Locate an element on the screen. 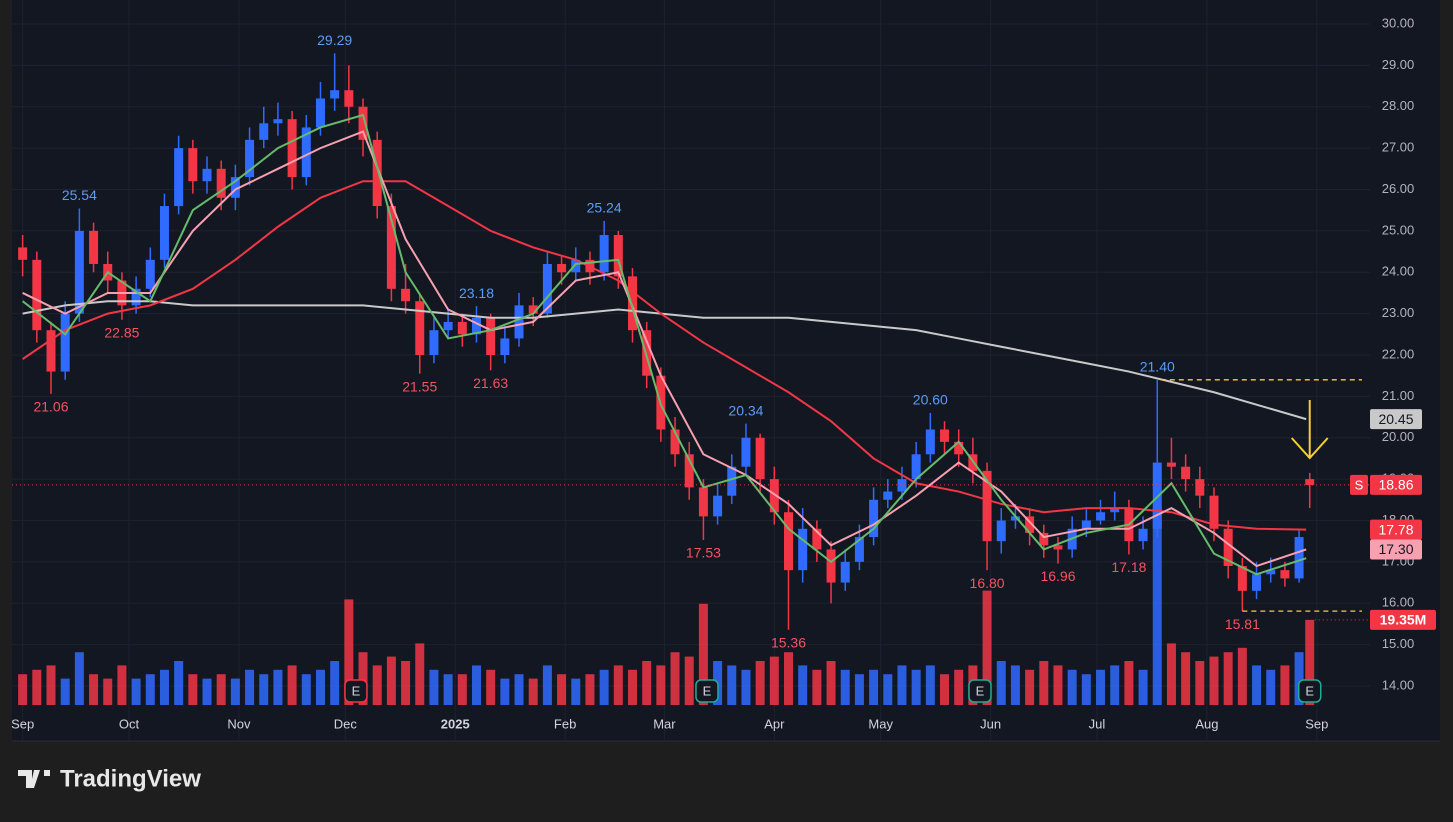 This screenshot has width=1453, height=822. x-tick-label: Dec is located at coordinates (346, 723).